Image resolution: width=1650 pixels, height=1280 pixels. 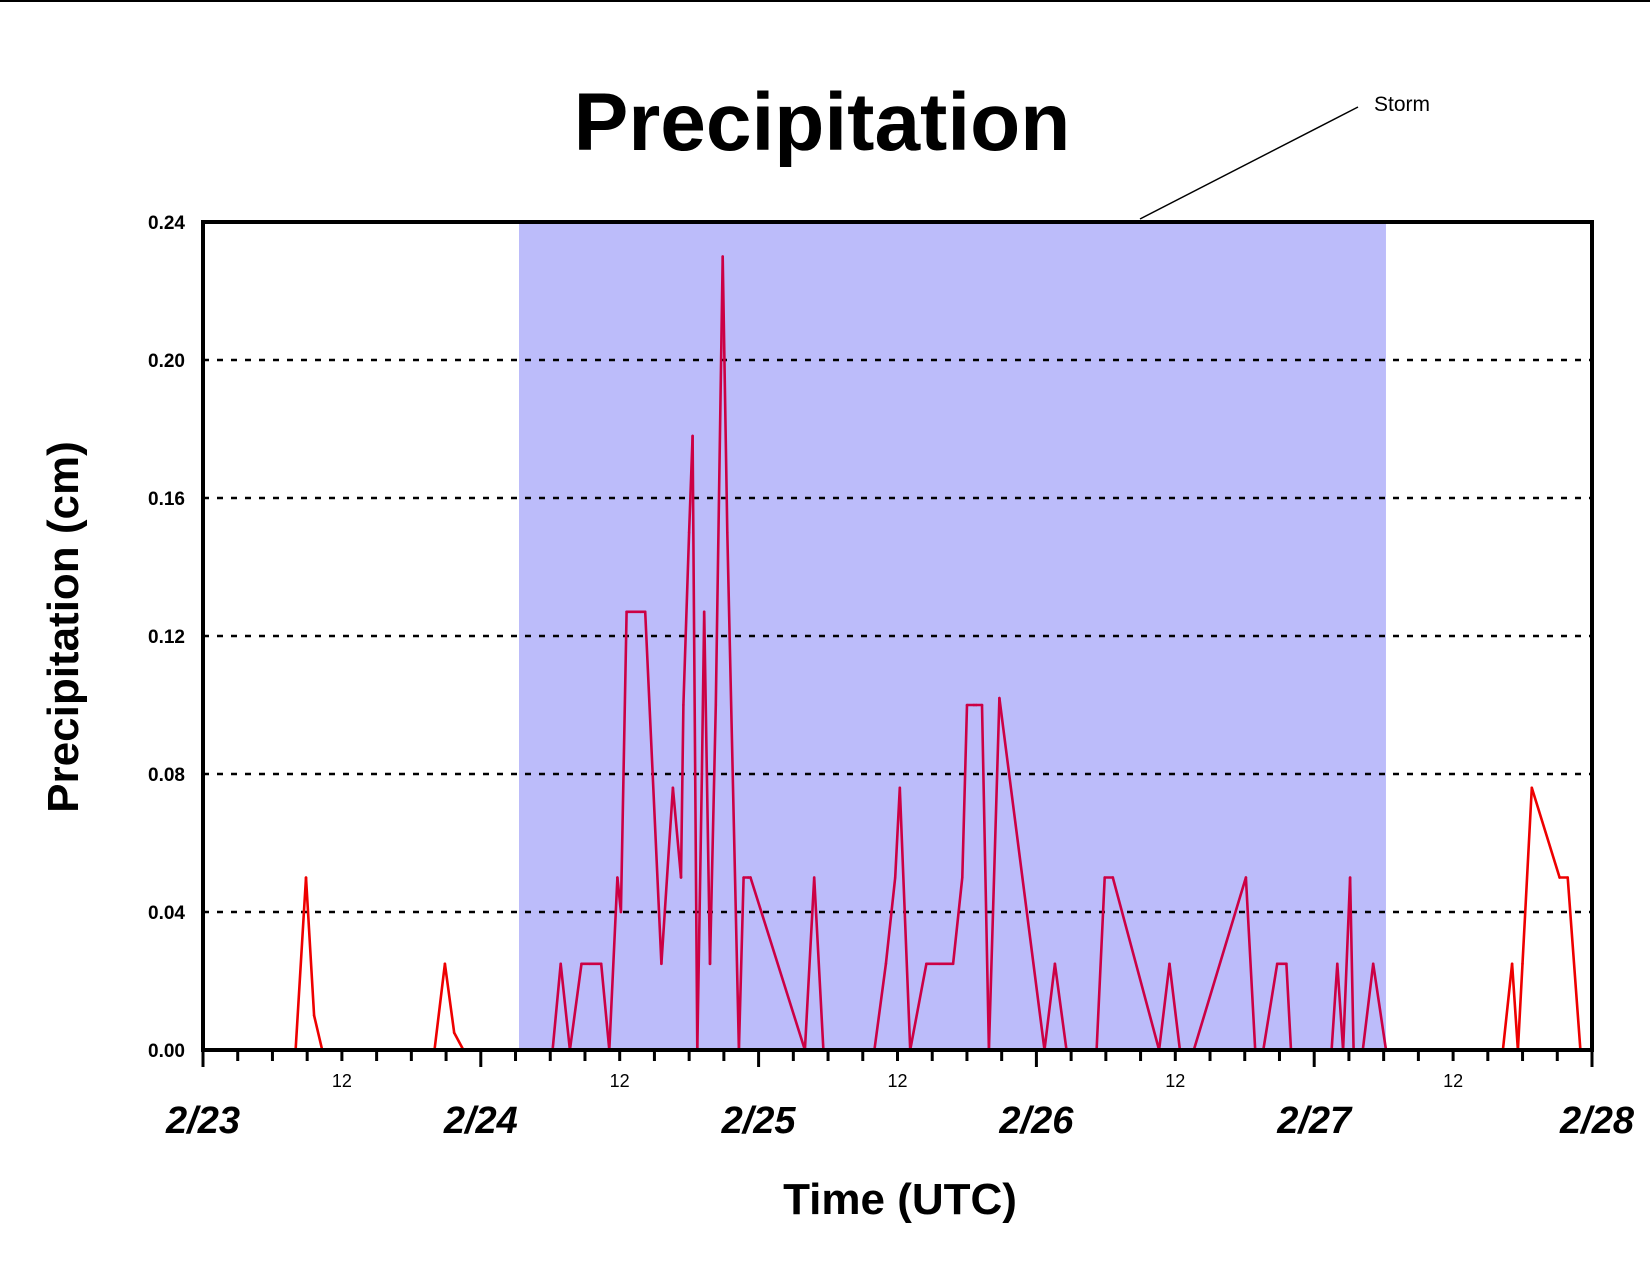 I want to click on x-date-label: 2/28, so click(x=1597, y=1121).